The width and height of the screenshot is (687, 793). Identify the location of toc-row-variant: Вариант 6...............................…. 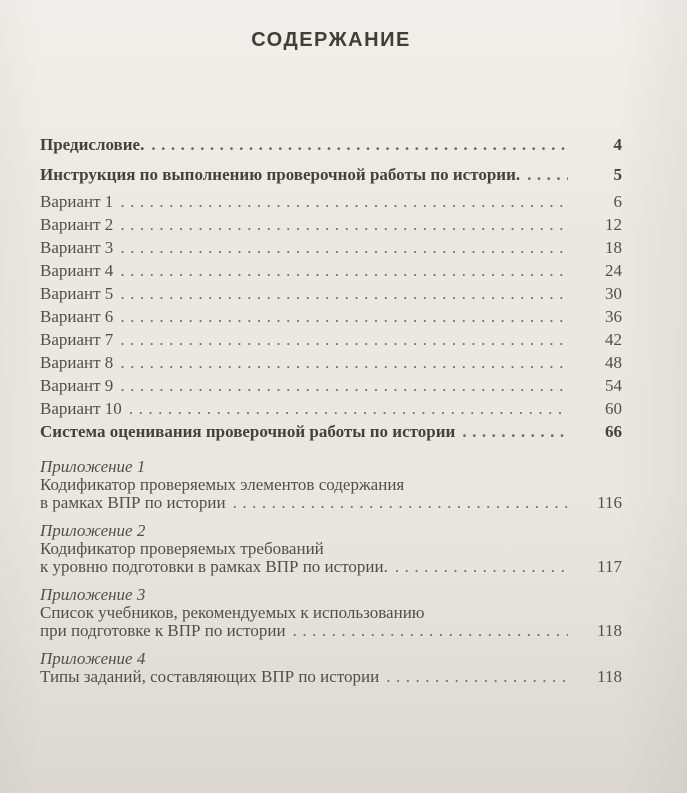
(331, 316).